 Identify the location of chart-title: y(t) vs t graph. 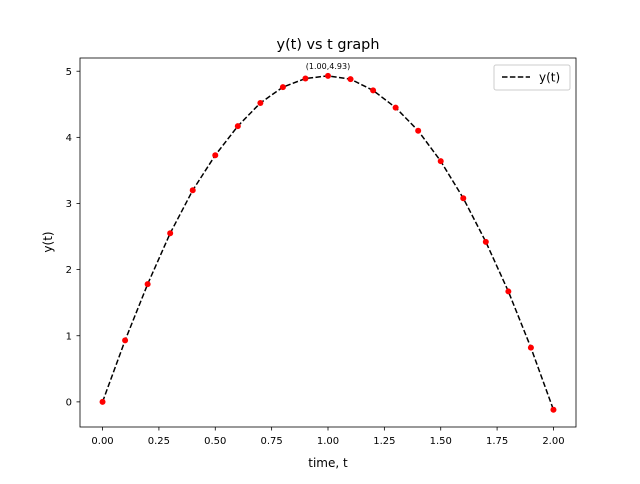
(328, 45).